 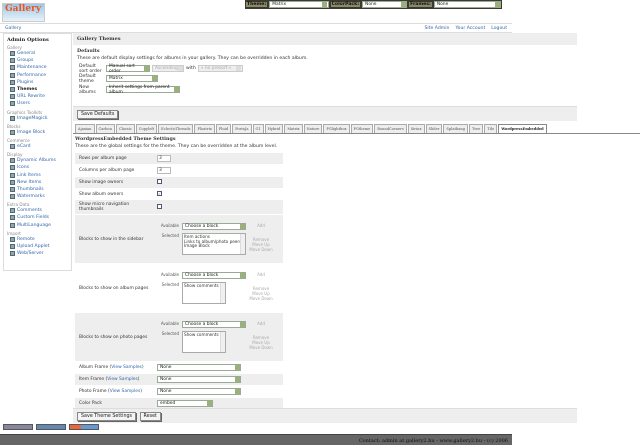 What do you see at coordinates (434, 128) in the screenshot?
I see `tab-slider: Slider` at bounding box center [434, 128].